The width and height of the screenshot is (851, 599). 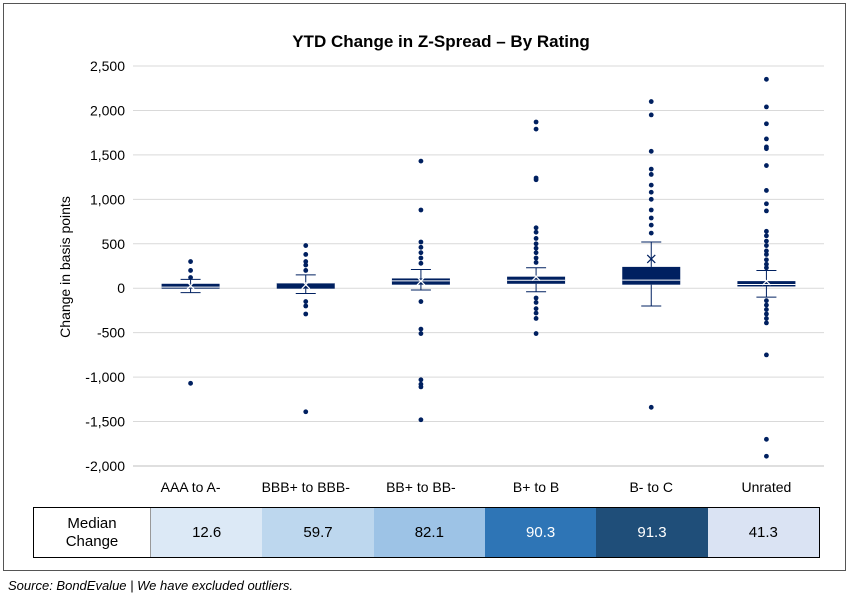 What do you see at coordinates (114, 244) in the screenshot?
I see `y-tick-label: 500` at bounding box center [114, 244].